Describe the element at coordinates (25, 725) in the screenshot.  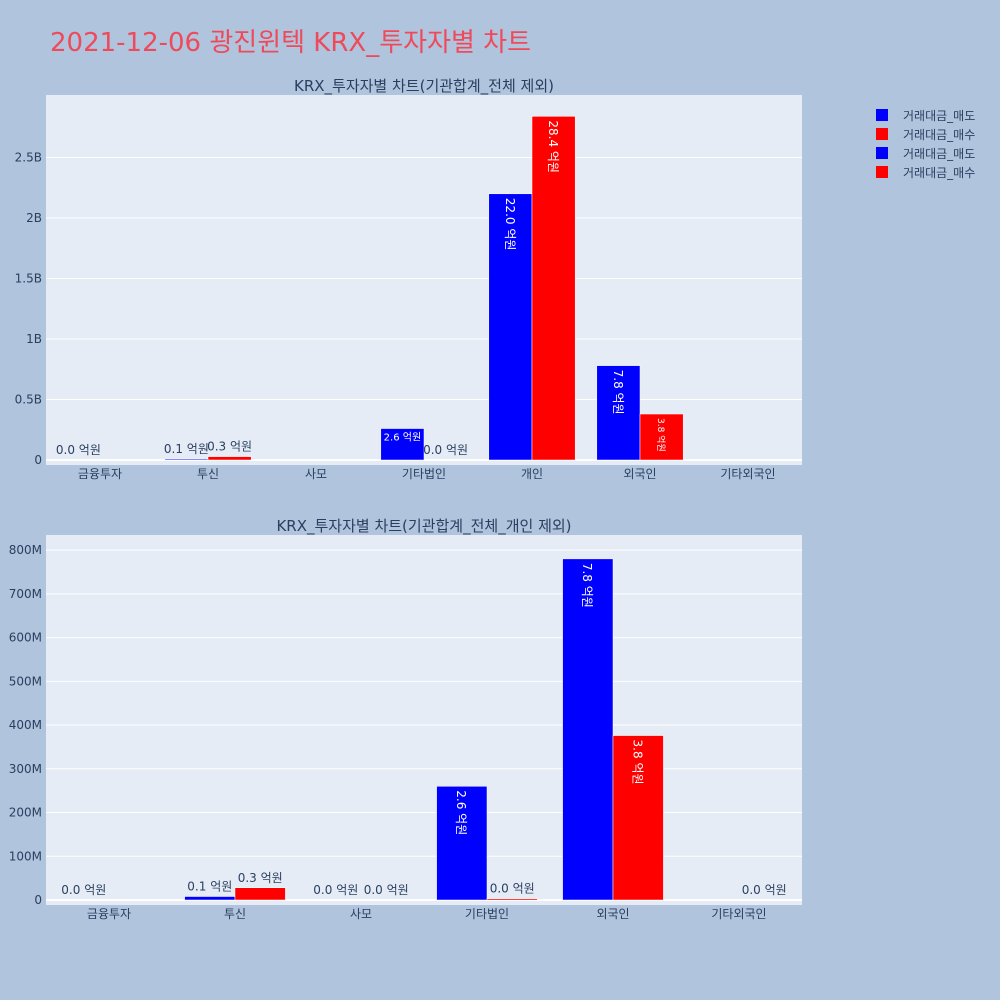
I see `y-tick-label: 400M` at that location.